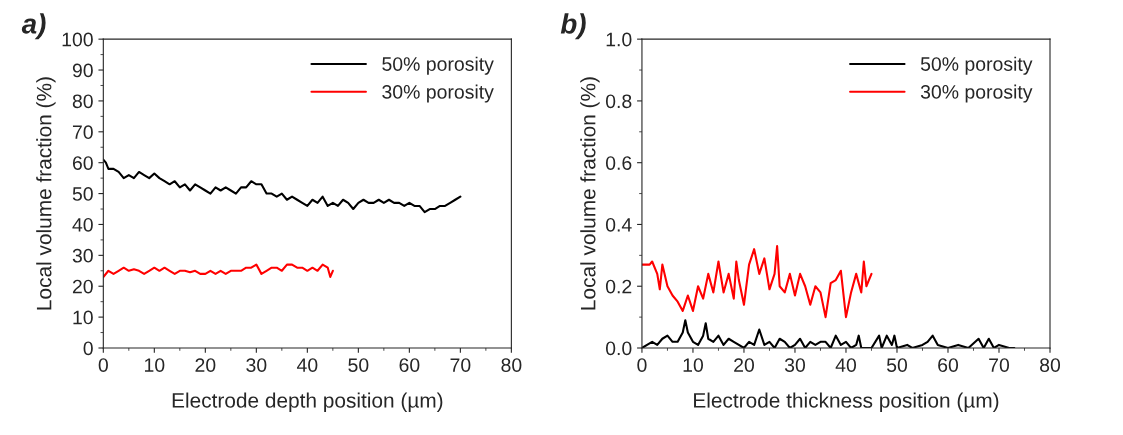  Describe the element at coordinates (82, 286) in the screenshot. I see `y-tick-label: 20` at that location.